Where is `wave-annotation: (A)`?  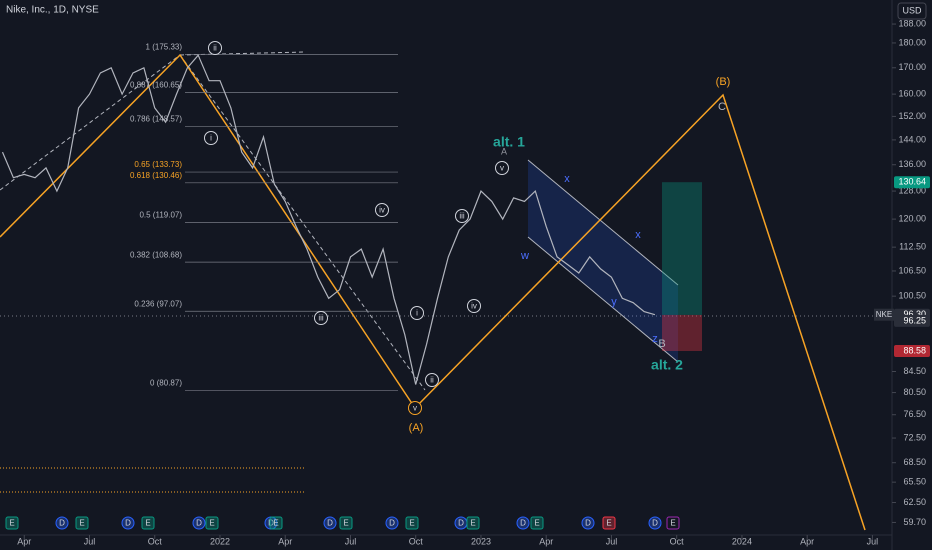 wave-annotation: (A) is located at coordinates (416, 428).